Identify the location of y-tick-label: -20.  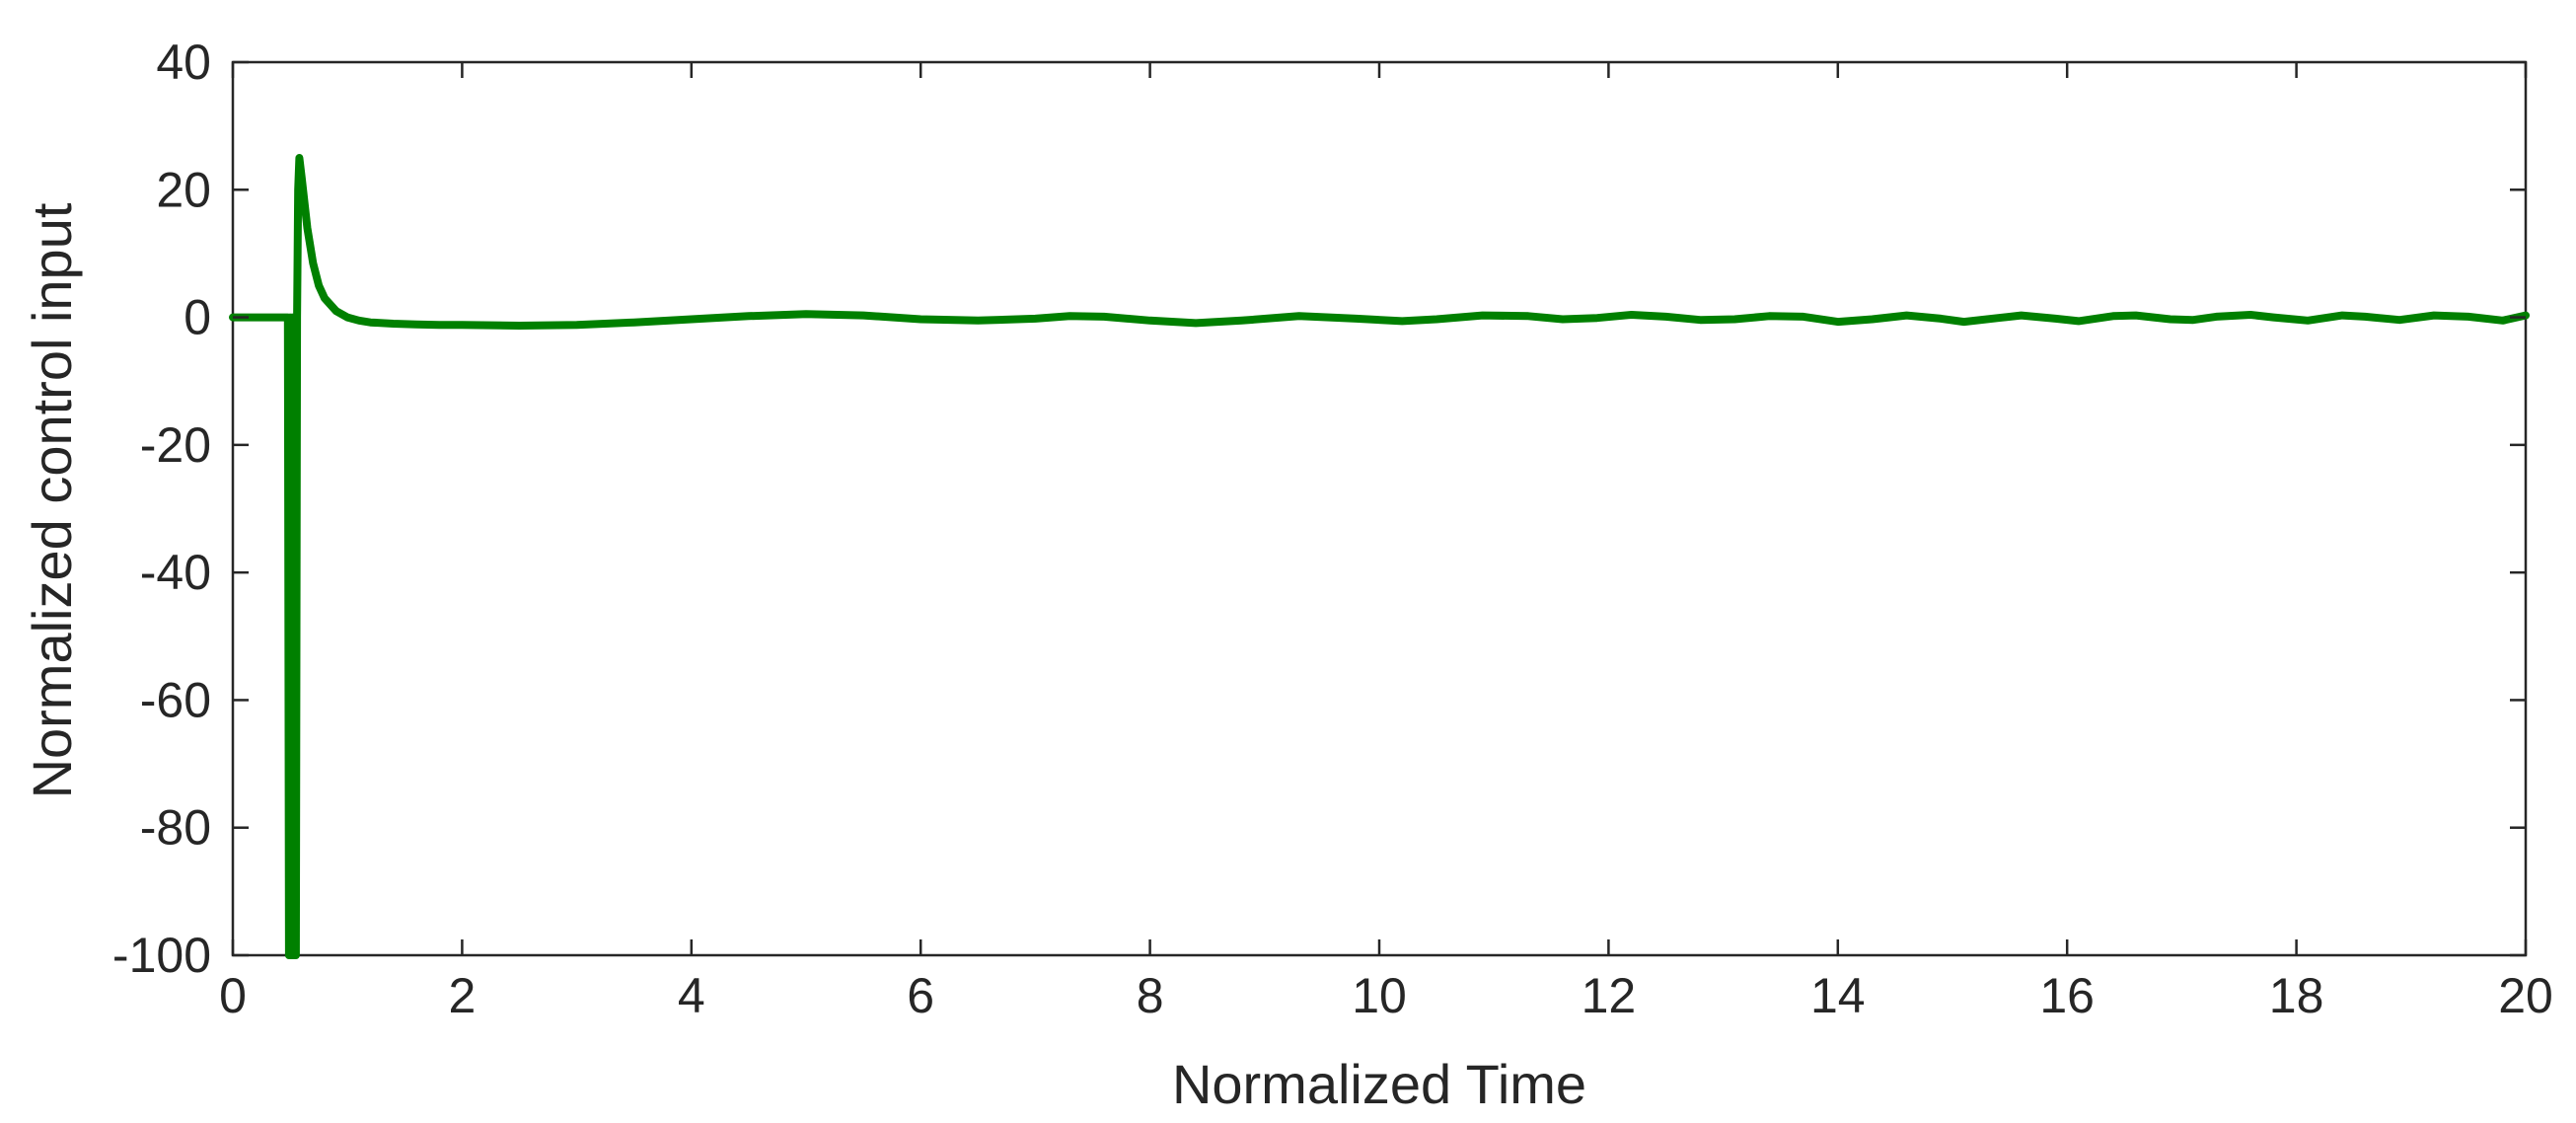
(175, 445).